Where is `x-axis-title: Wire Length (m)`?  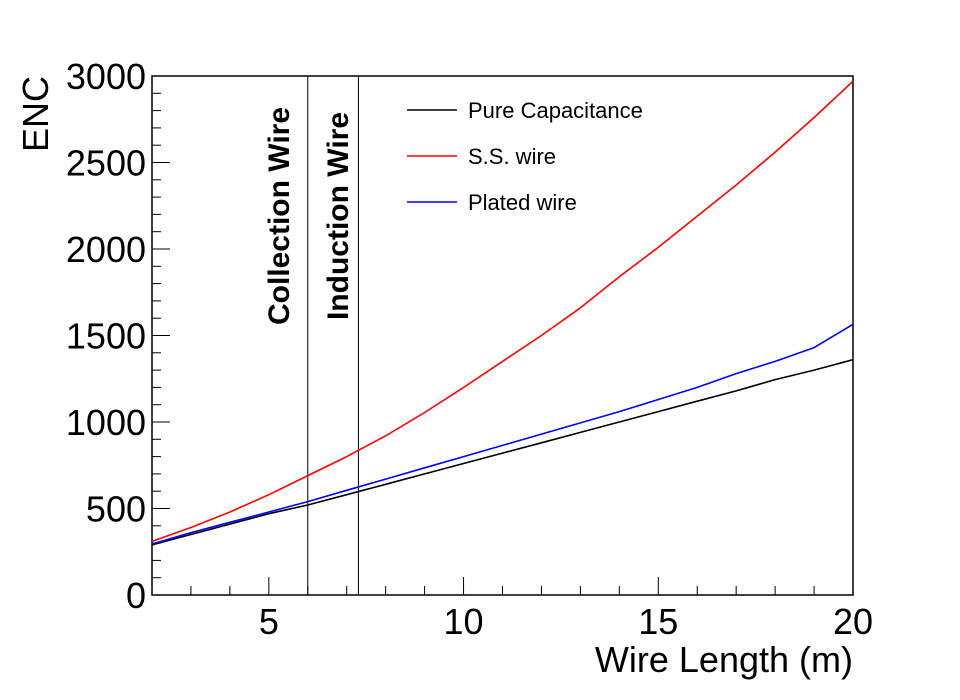
x-axis-title: Wire Length (m) is located at coordinates (724, 659).